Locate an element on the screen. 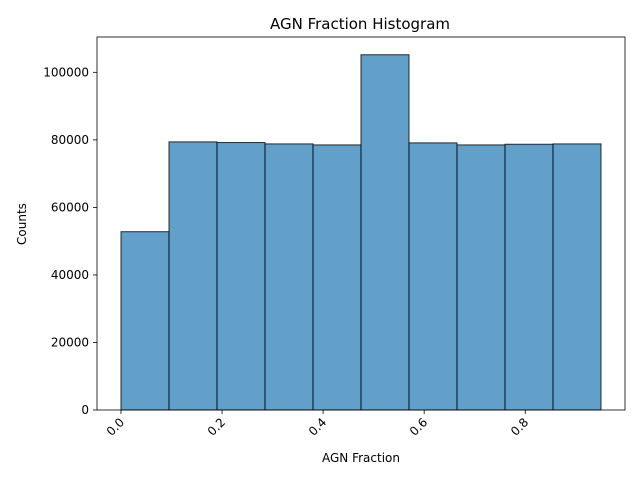 The height and width of the screenshot is (480, 640). x-tick-label: 0.0 is located at coordinates (115, 426).